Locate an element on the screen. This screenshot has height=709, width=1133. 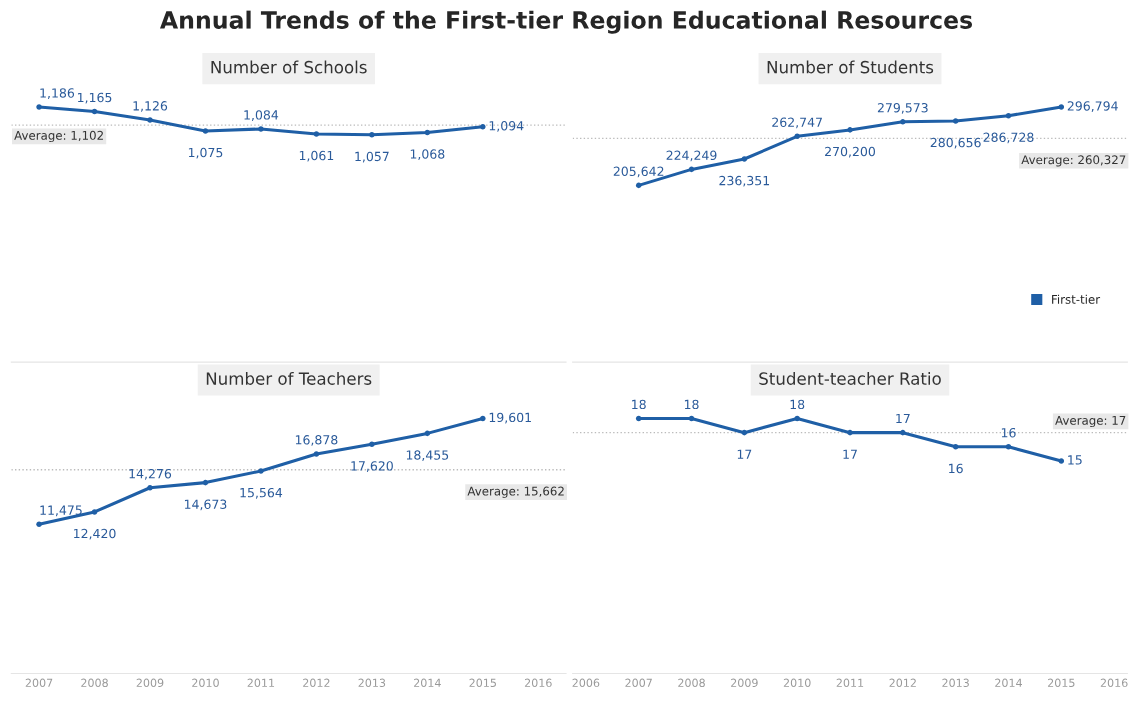
ref-line-label: Average: 15,662 is located at coordinates (515, 492).